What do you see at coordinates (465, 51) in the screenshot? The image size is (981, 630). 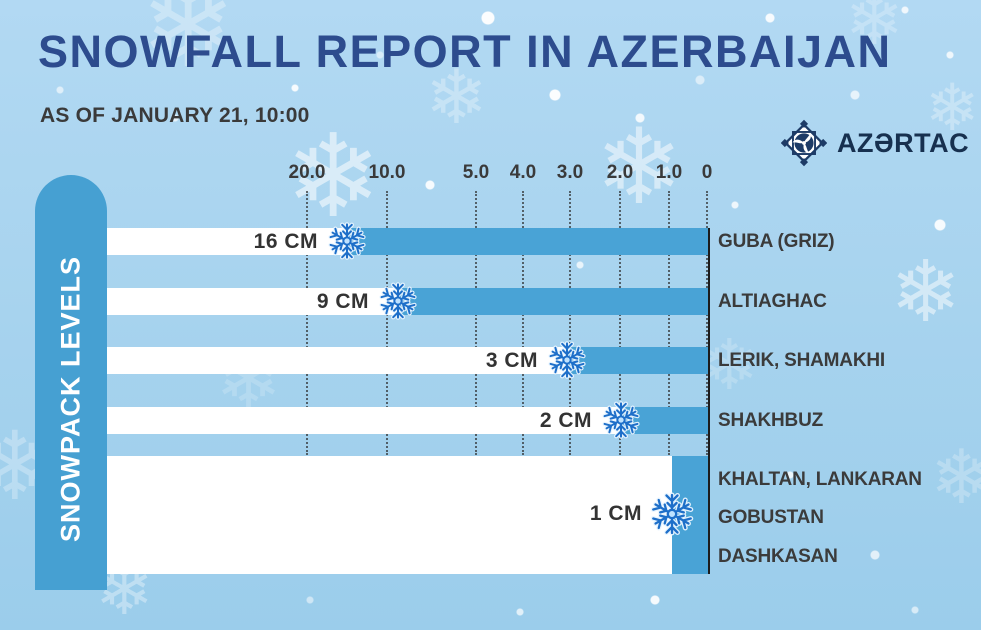 I see `page-title: SNOWFALL REPORT IN AZERBAIJAN` at bounding box center [465, 51].